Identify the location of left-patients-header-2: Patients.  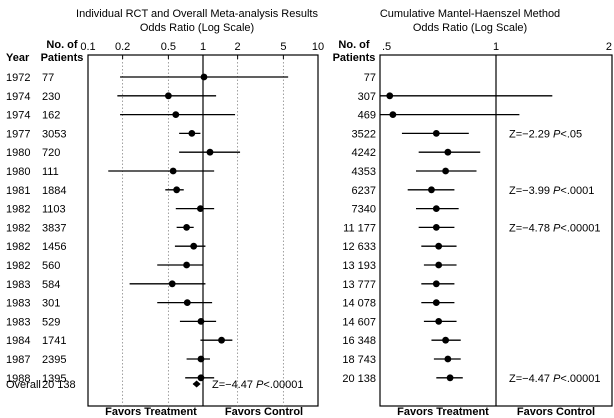
(62, 58).